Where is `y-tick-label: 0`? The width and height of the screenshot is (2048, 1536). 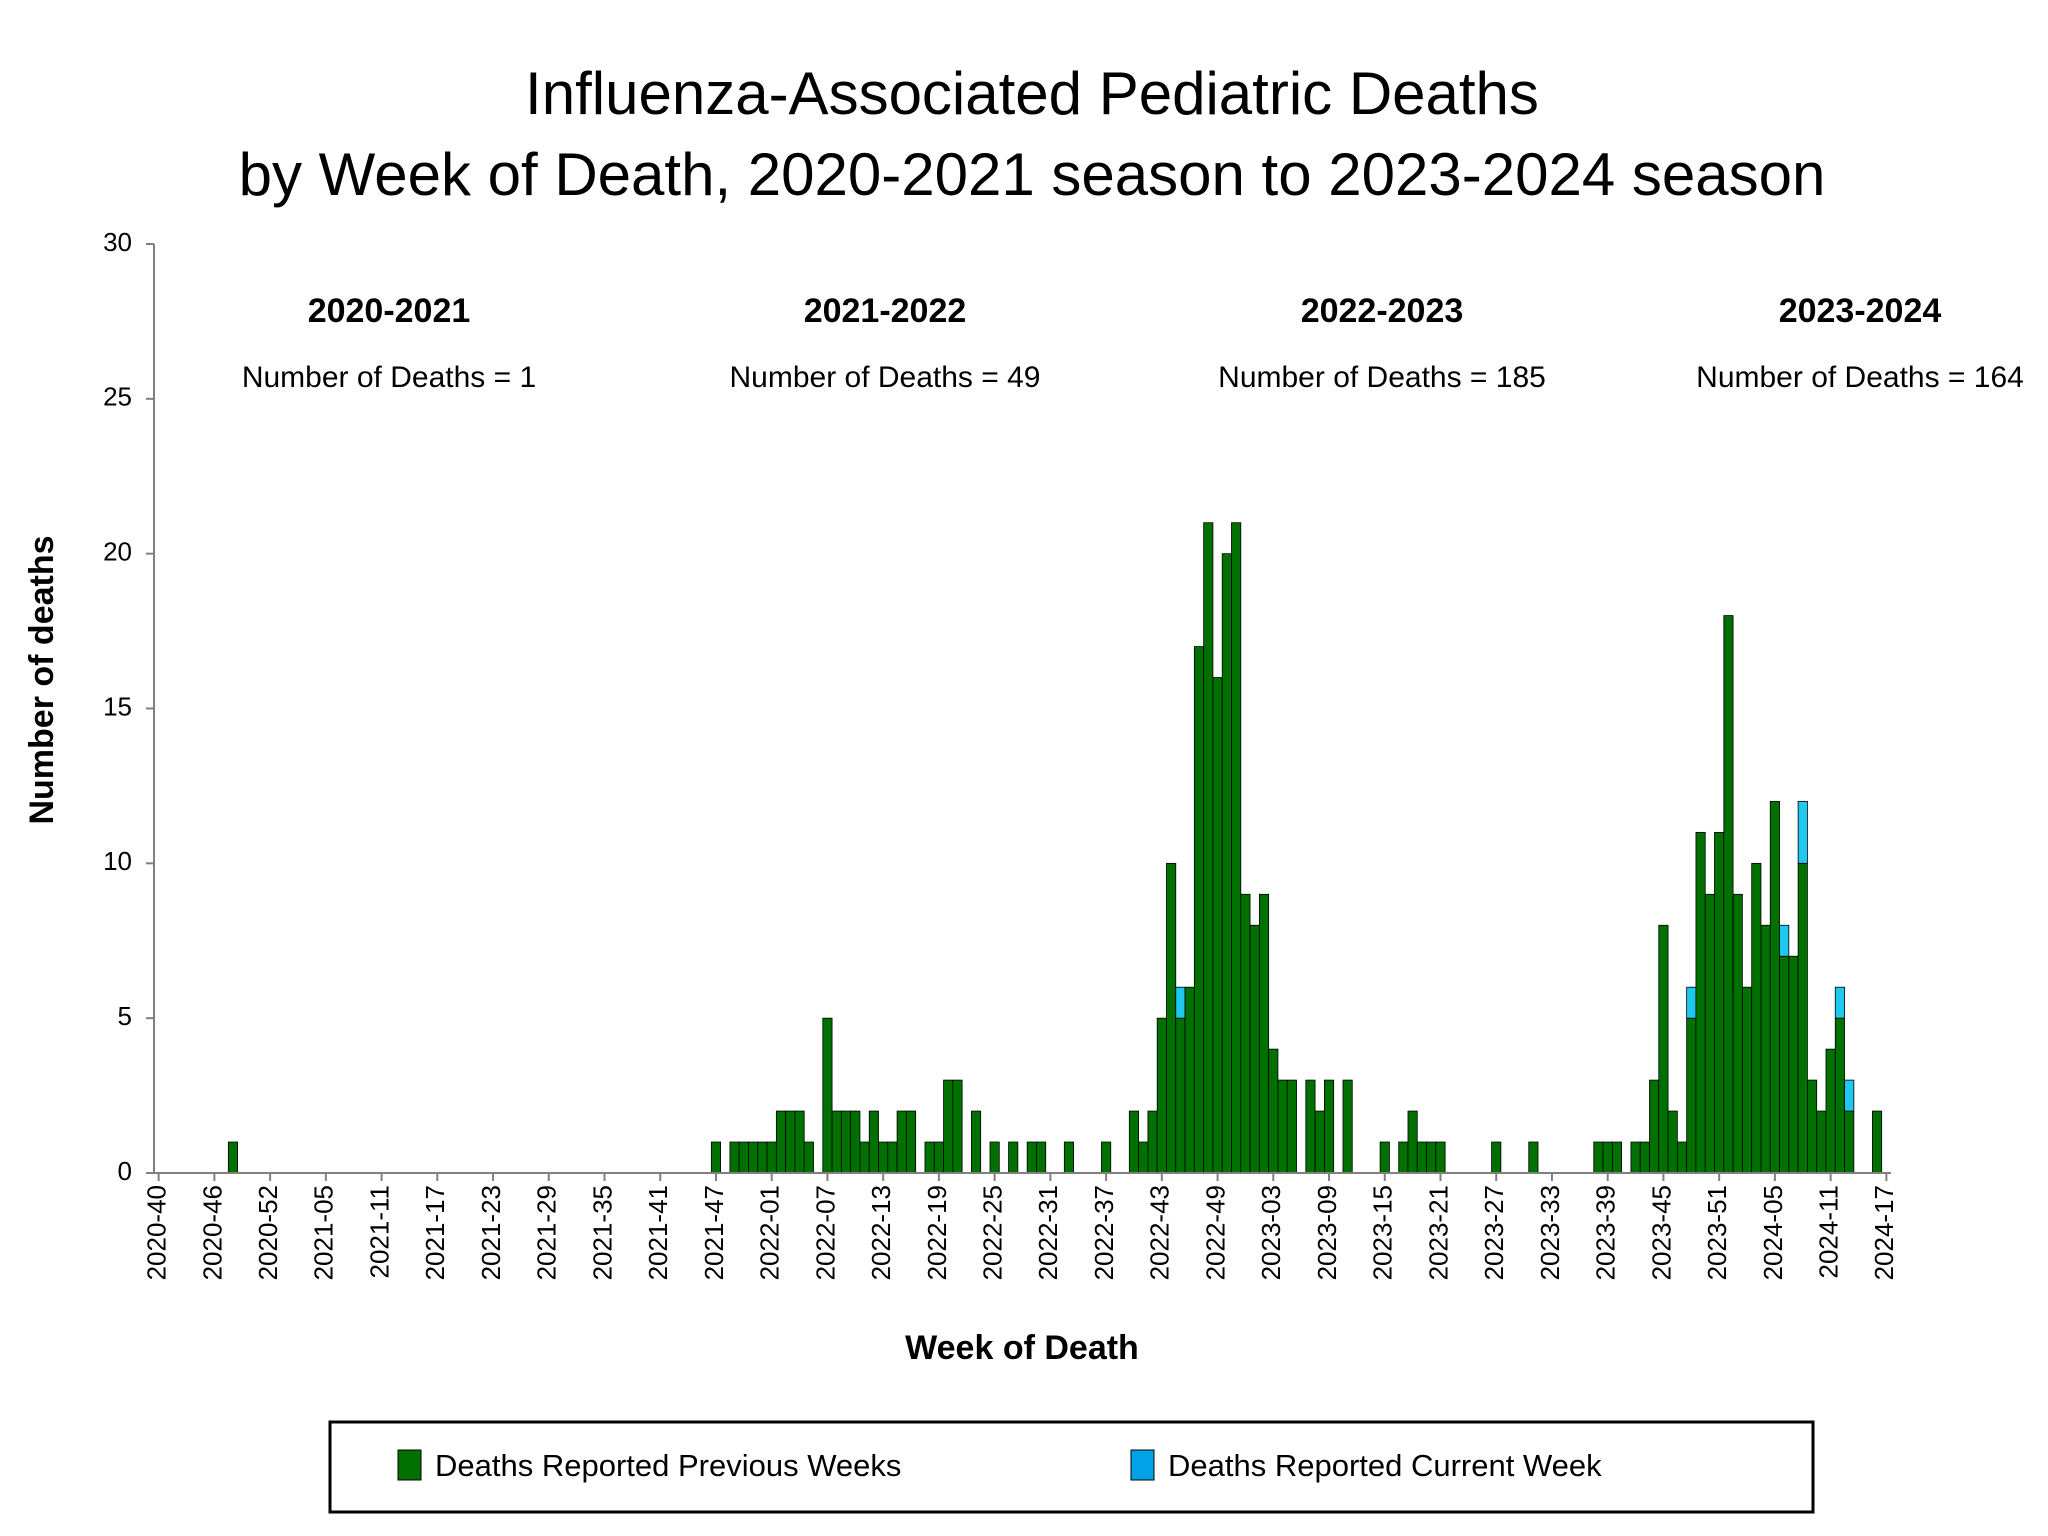
y-tick-label: 0 is located at coordinates (125, 1171).